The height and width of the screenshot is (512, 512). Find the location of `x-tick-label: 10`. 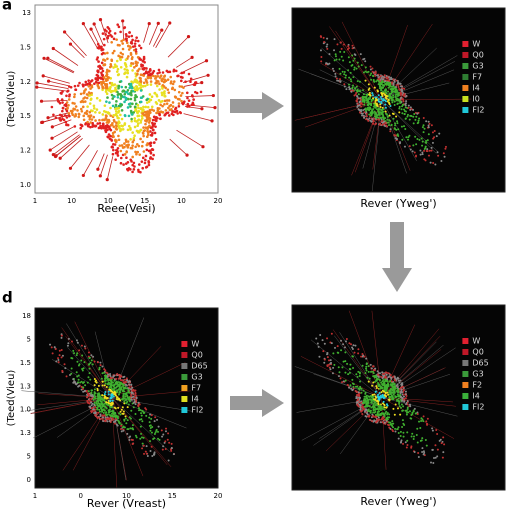

x-tick-label: 10 is located at coordinates (181, 201).